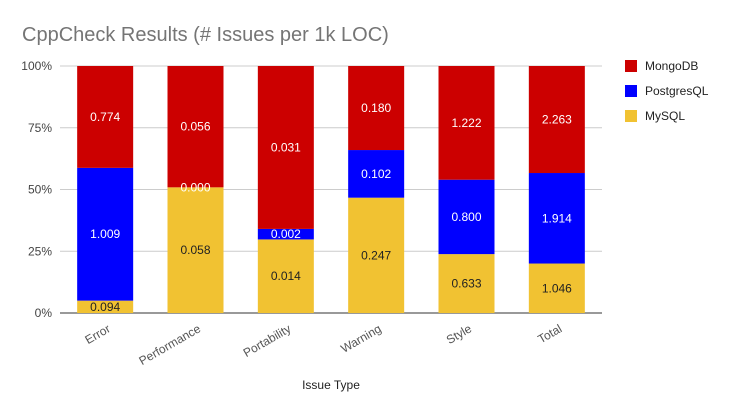 This screenshot has height=414, width=729. I want to click on data-label: 0.247, so click(376, 255).